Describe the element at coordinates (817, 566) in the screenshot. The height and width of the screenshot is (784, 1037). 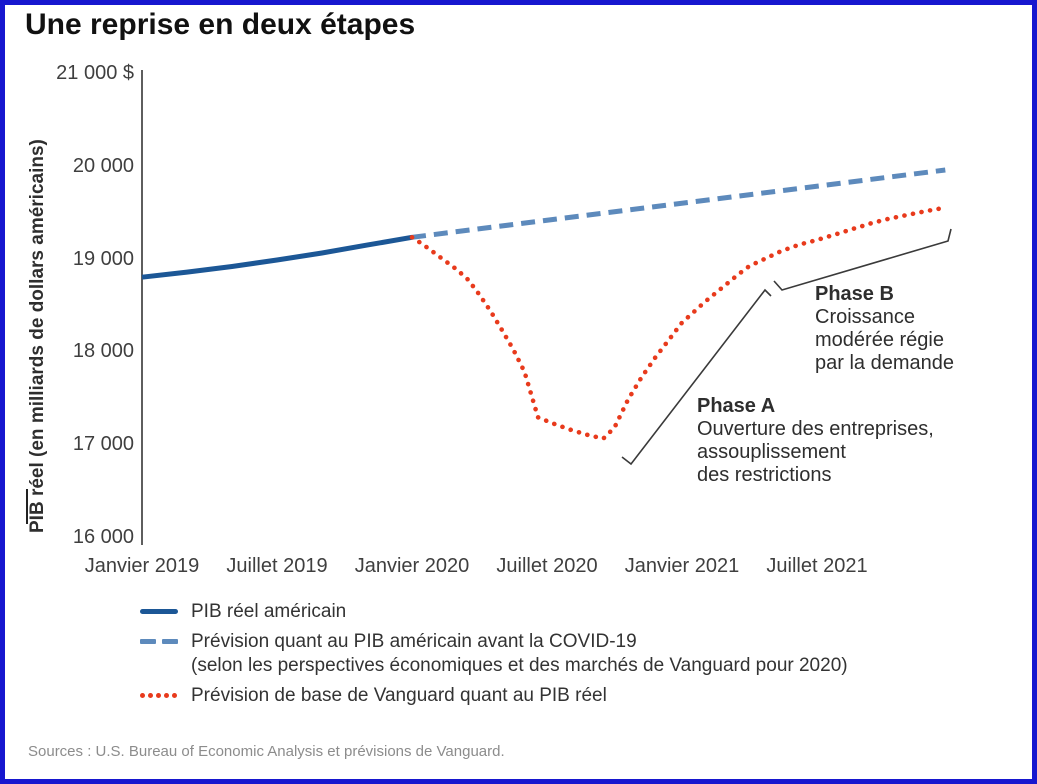
I see `x-tick-label: Juillet 2021` at that location.